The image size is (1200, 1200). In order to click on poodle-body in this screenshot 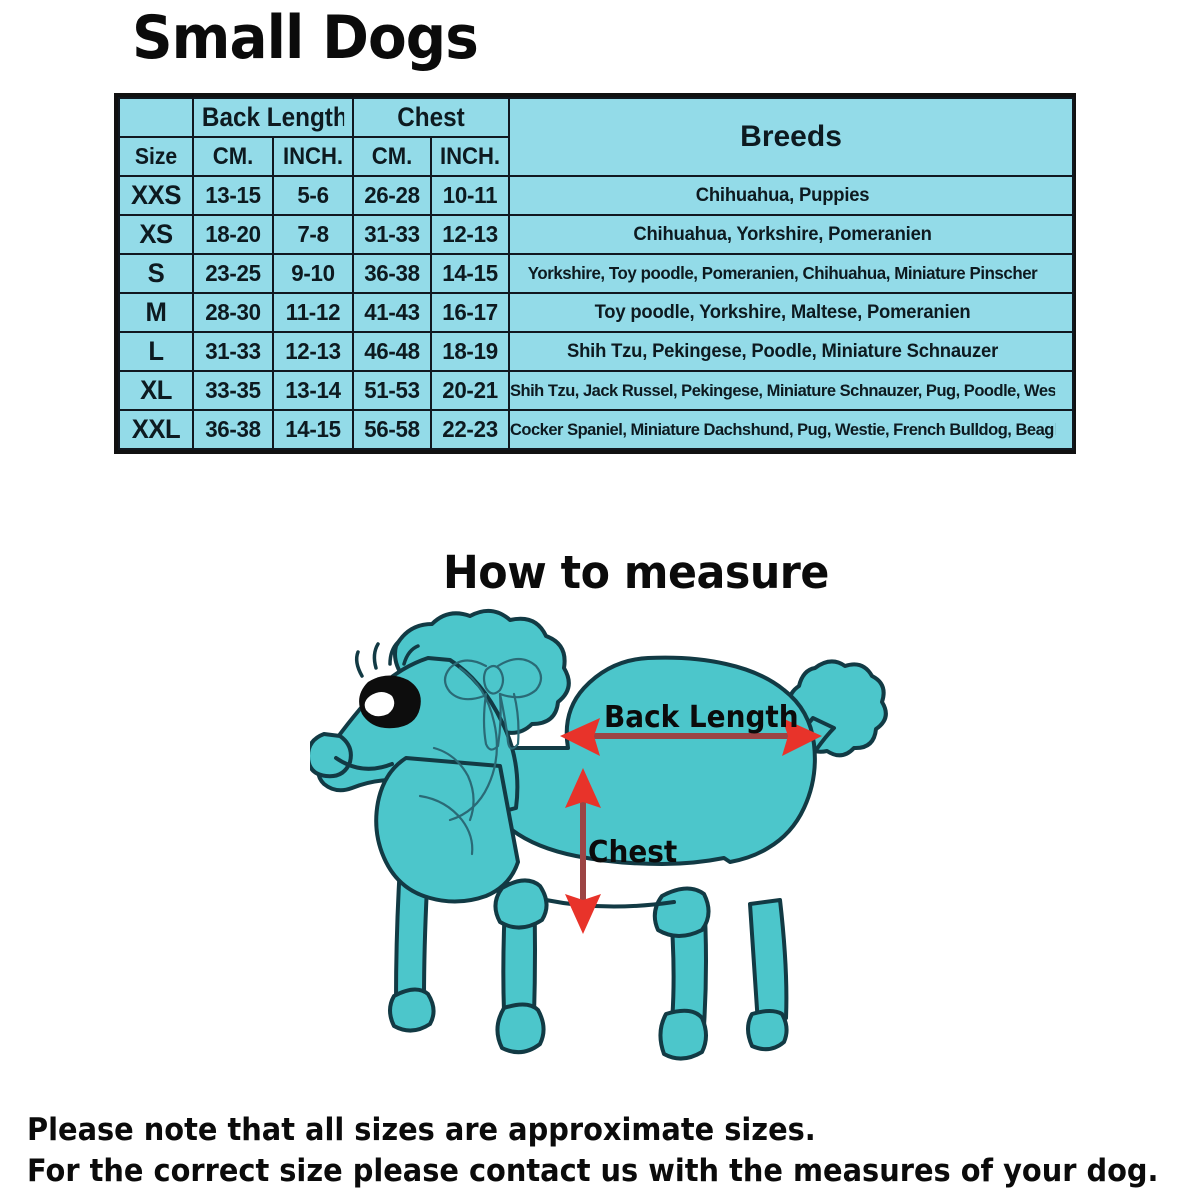, I will do `click(651, 760)`.